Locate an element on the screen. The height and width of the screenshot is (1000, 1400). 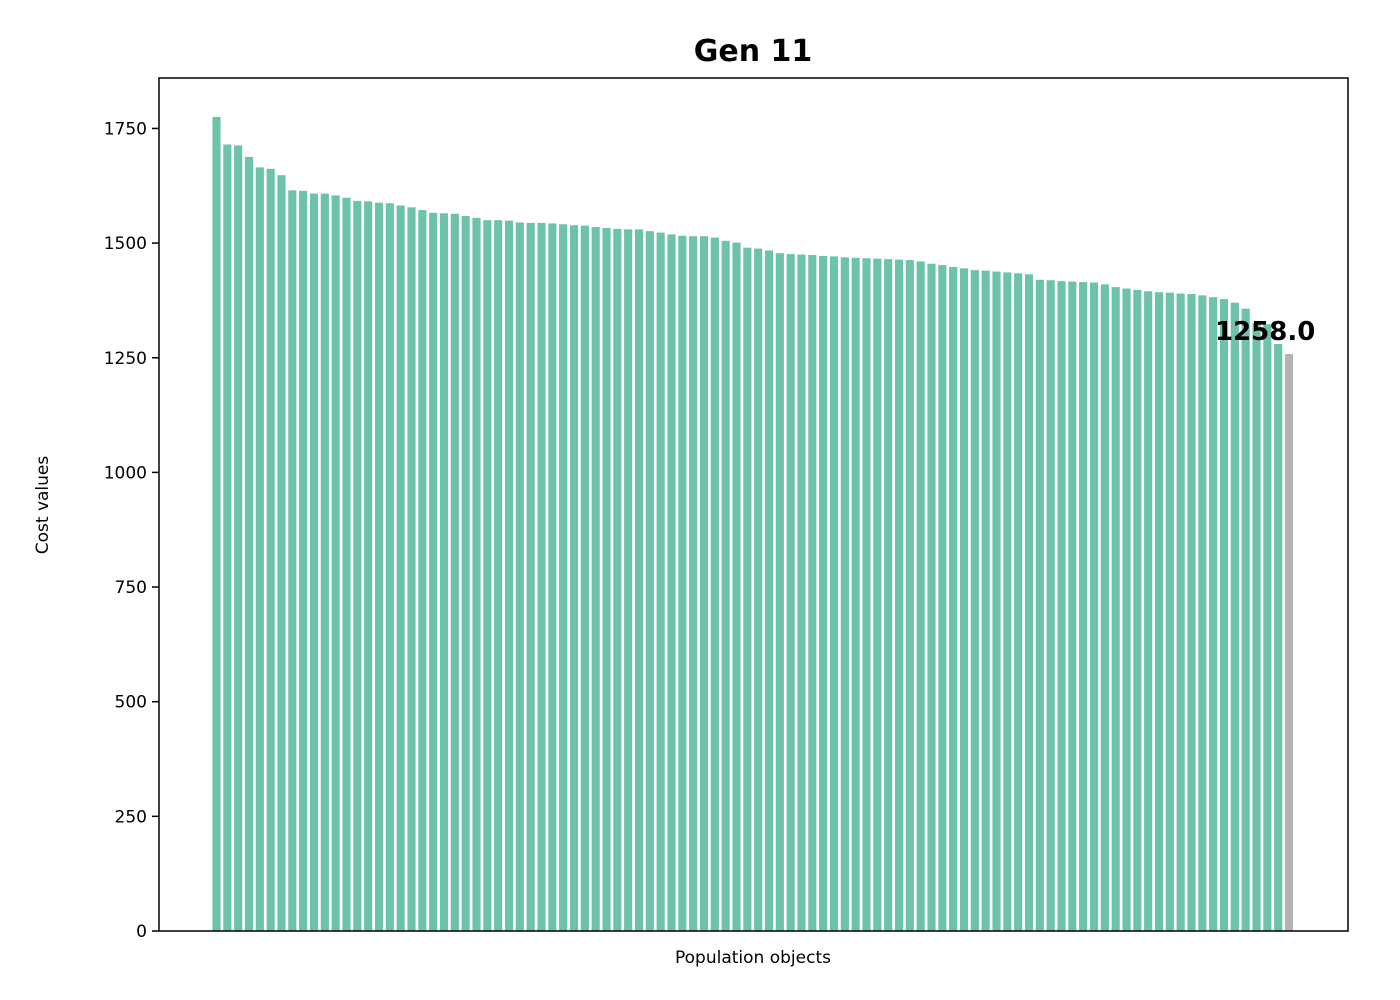
x-axis-label: Population objects is located at coordinates (753, 958).